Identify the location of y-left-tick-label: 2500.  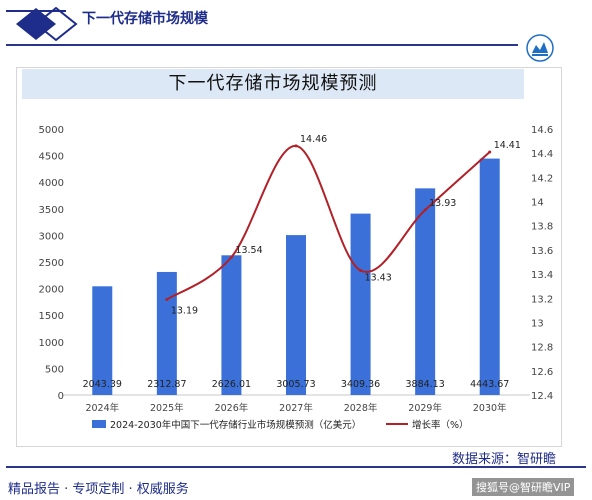
(51, 263).